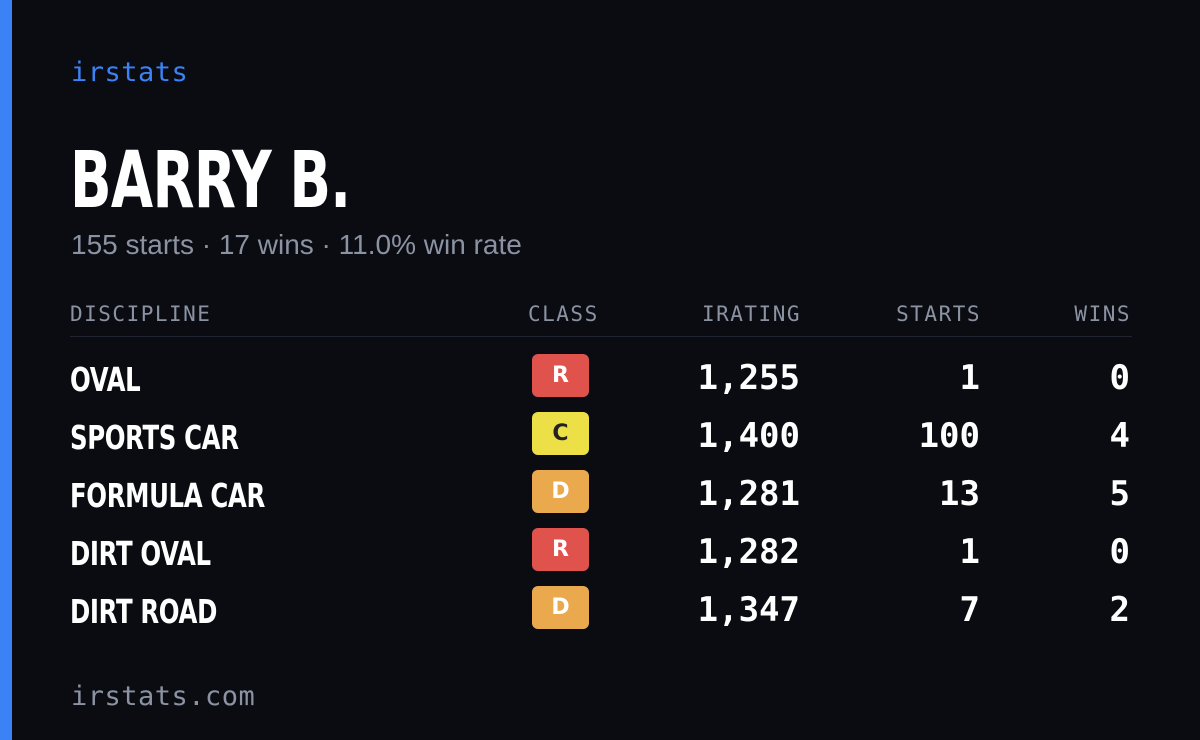 Image resolution: width=1200 pixels, height=740 pixels. Describe the element at coordinates (969, 610) in the screenshot. I see `starts-value: 7` at that location.